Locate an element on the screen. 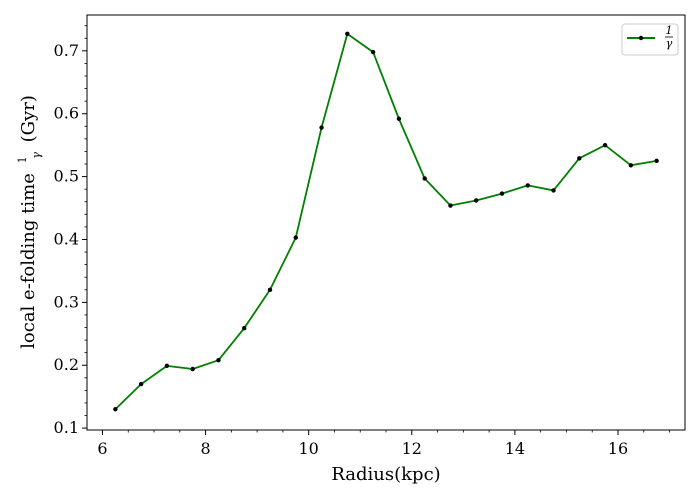 The image size is (700, 500). y-tick-label: 0.7 is located at coordinates (66, 50).